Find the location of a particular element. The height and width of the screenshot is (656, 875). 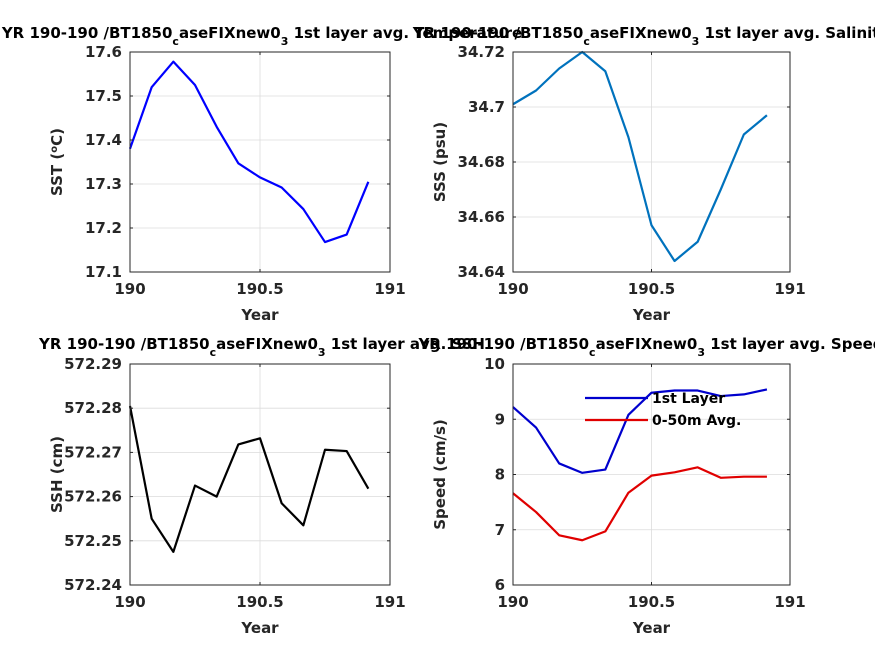

y-axis-label: Speed (cm/s) is located at coordinates (440, 474).